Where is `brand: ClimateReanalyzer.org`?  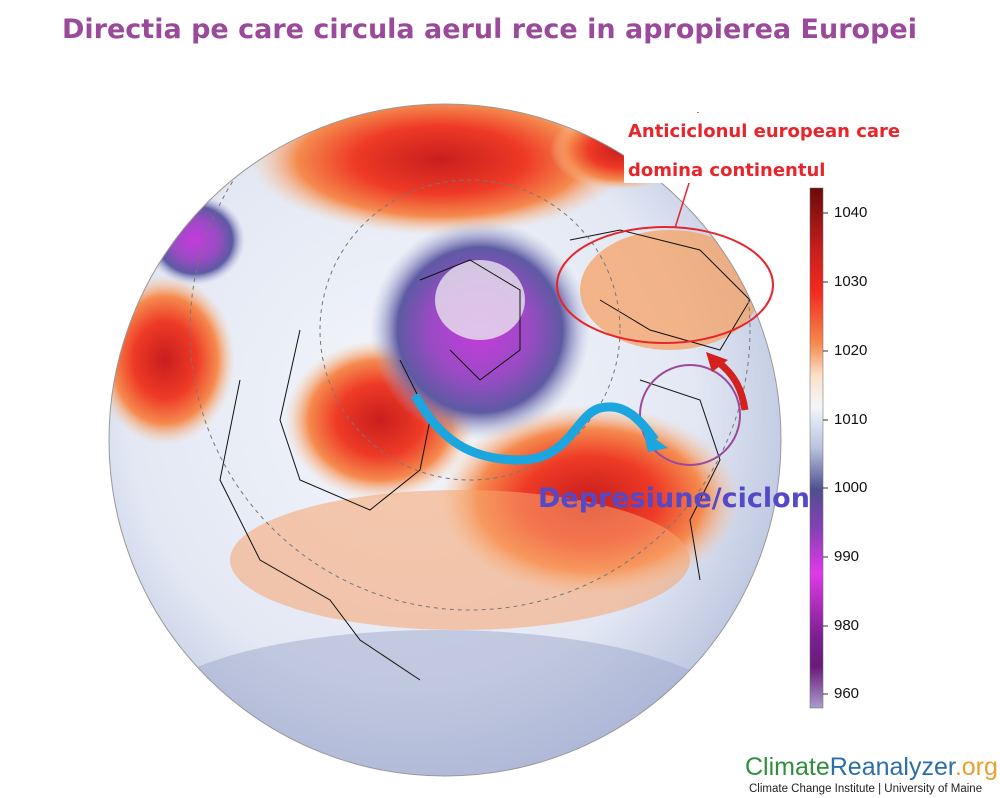 brand: ClimateReanalyzer.org is located at coordinates (871, 767).